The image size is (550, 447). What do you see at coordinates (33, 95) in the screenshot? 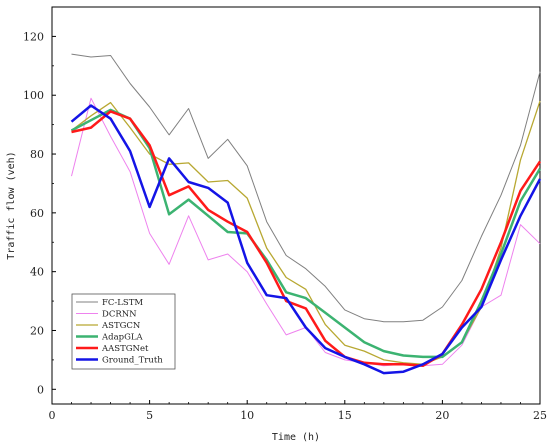
I see `y-tick-label: 100` at bounding box center [33, 95].